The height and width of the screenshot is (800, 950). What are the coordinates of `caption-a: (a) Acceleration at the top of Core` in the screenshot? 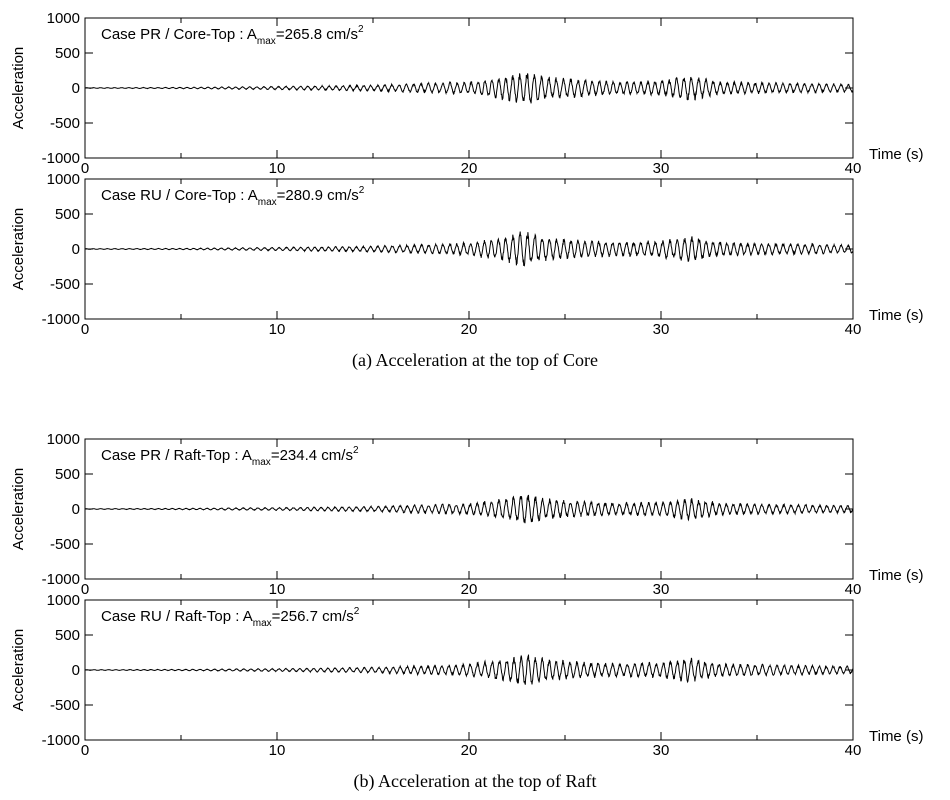 It's located at (475, 360).